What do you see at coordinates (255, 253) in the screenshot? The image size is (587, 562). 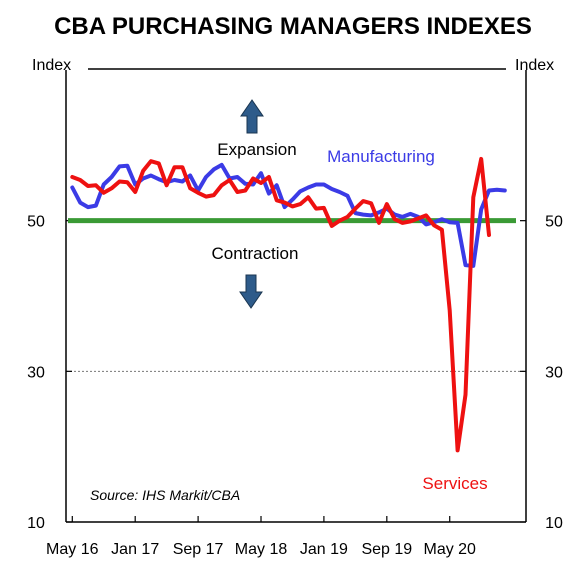 I see `contraction-label: Contraction` at bounding box center [255, 253].